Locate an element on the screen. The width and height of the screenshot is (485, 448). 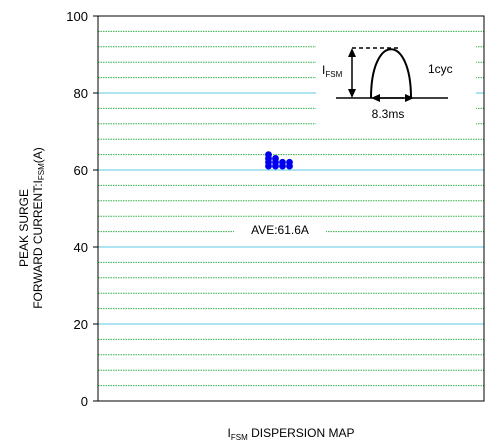
inset-arrow-head-right is located at coordinates (409, 98).